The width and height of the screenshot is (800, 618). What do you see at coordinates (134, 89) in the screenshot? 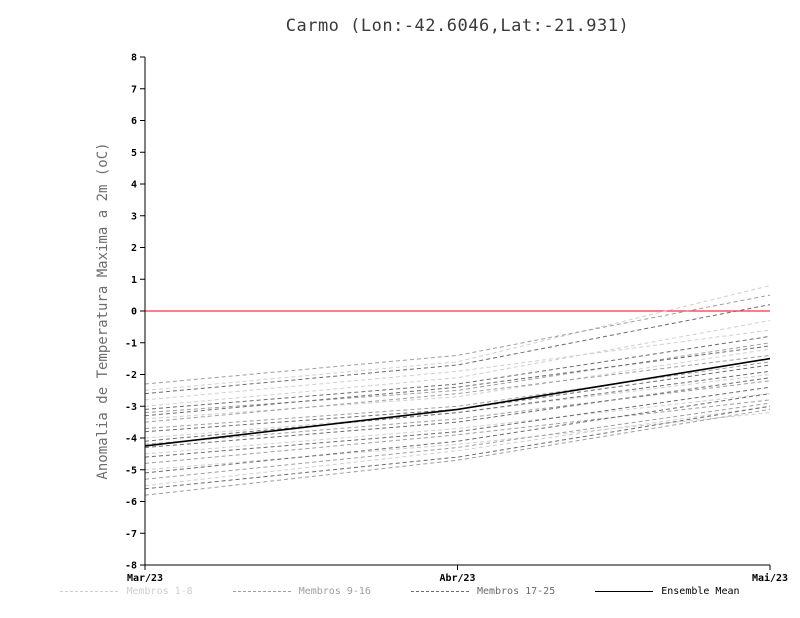
I see `y-tick-label: 7` at bounding box center [134, 89].